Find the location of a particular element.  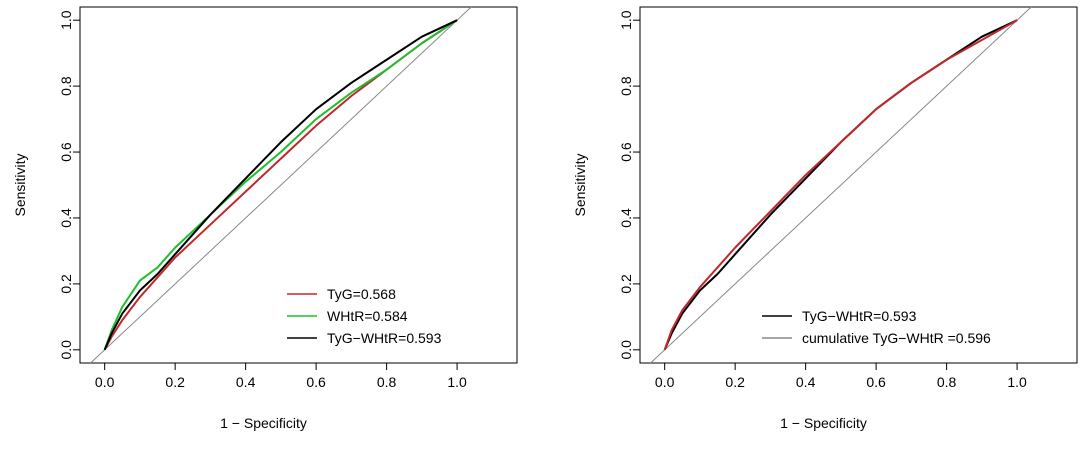

panel-0-x-tick-label: 1.0 is located at coordinates (457, 382).